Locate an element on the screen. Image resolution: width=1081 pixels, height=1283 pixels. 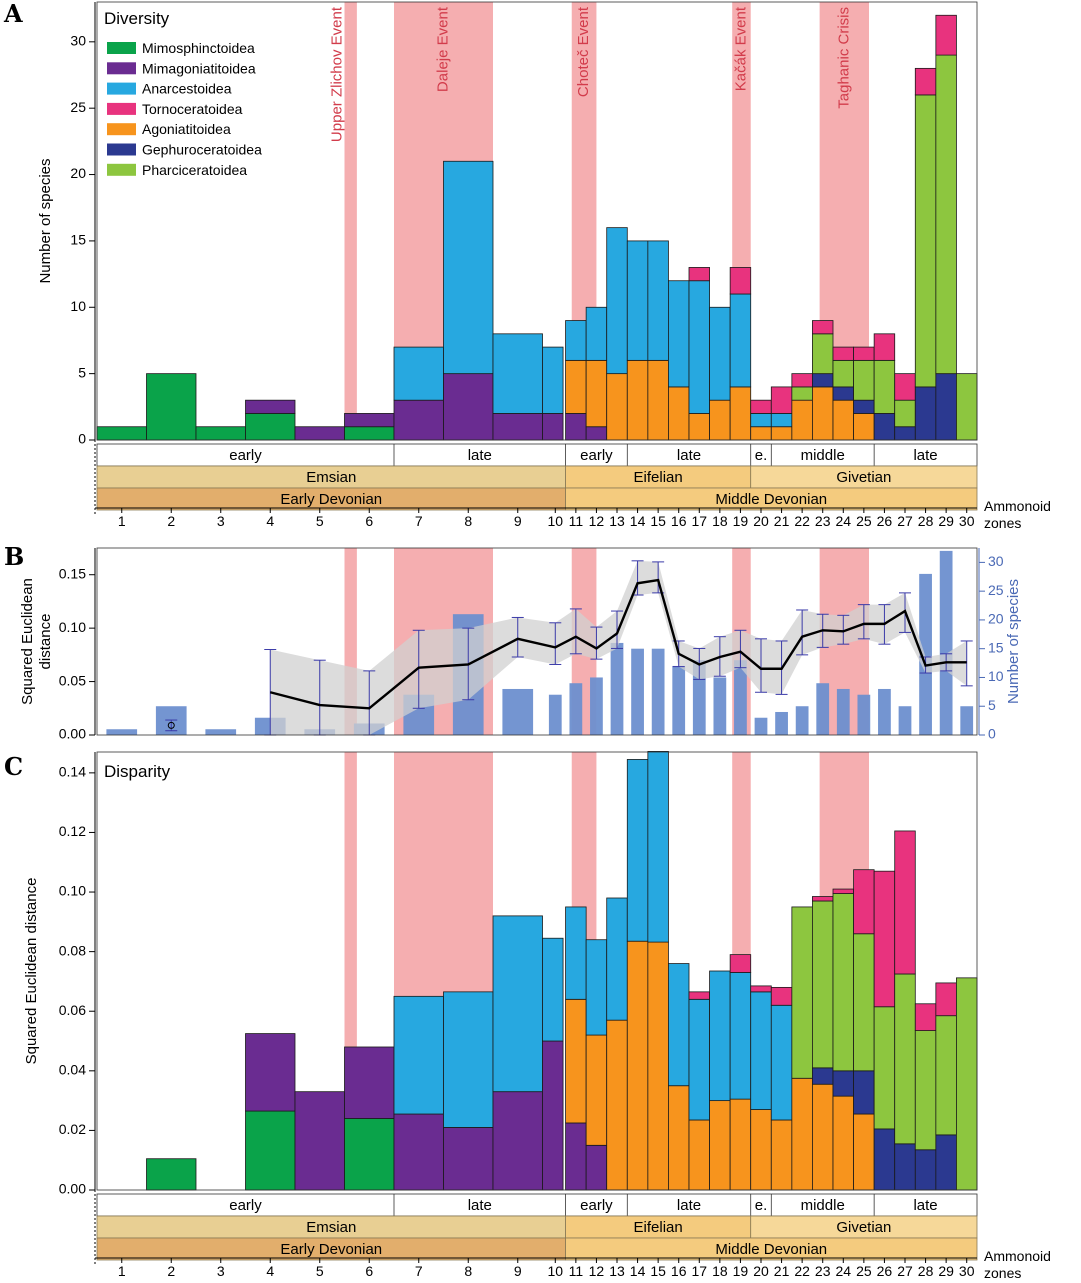
zone-tick-label: 2 is located at coordinates (171, 1271).